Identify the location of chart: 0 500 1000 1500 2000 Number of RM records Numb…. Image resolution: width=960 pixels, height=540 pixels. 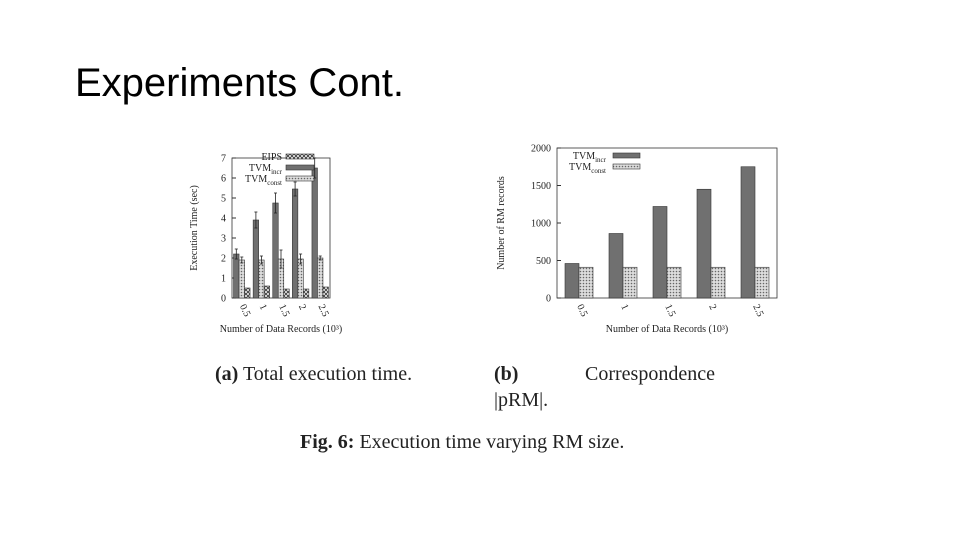
(637, 239).